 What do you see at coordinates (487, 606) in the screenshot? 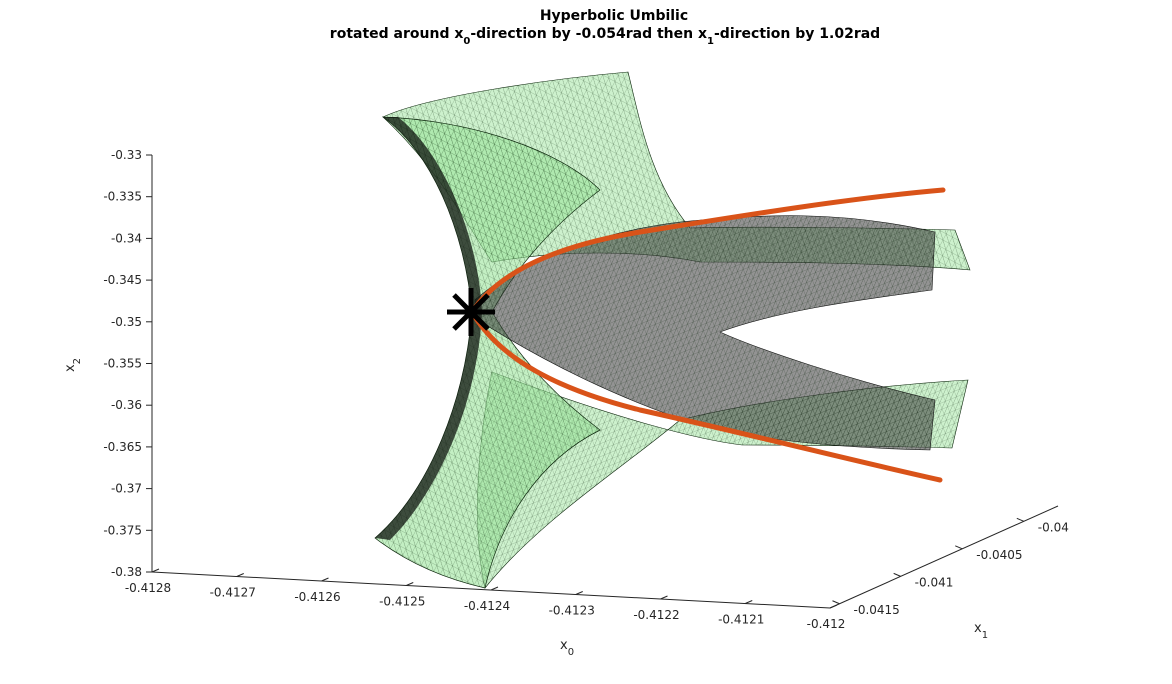
I see `x-tick-label: -0.4124` at bounding box center [487, 606].